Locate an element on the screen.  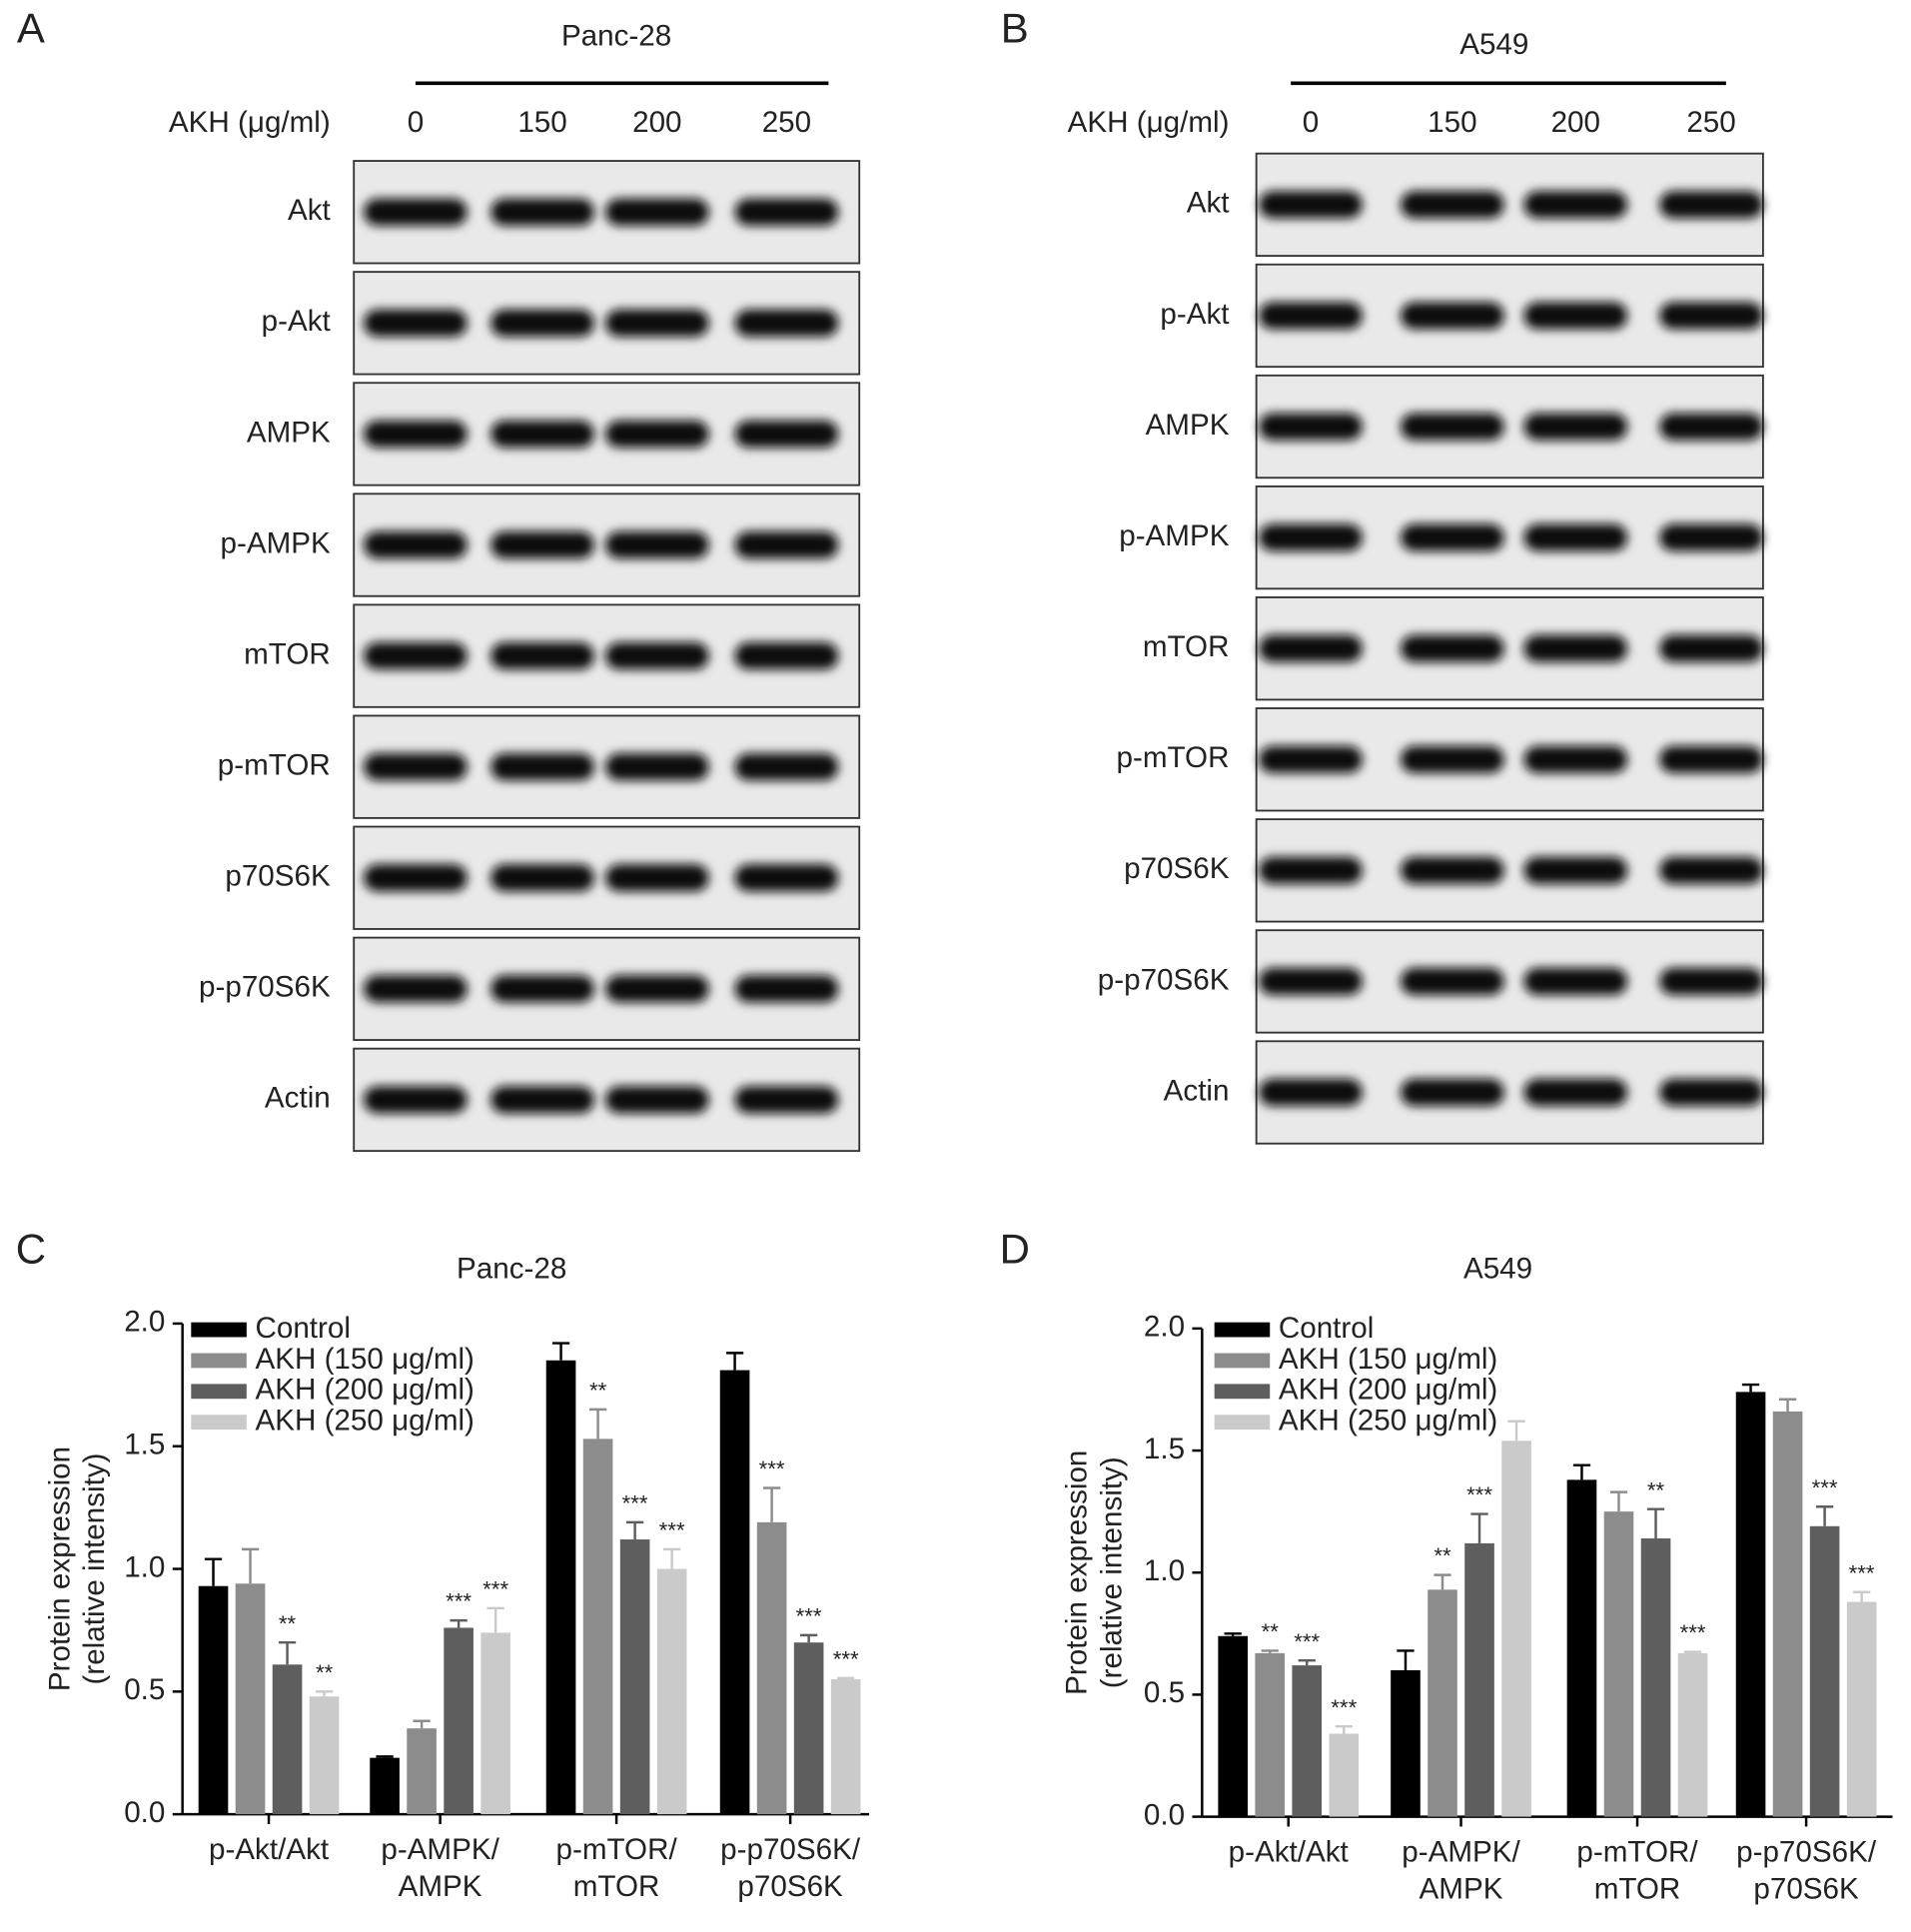
protein-label: p-p70S6K is located at coordinates (265, 987).